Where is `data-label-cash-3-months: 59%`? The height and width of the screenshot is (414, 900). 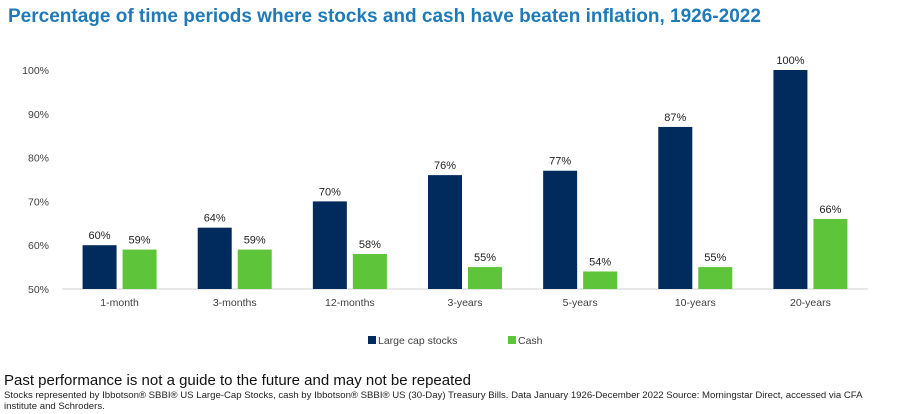 data-label-cash-3-months: 59% is located at coordinates (255, 241).